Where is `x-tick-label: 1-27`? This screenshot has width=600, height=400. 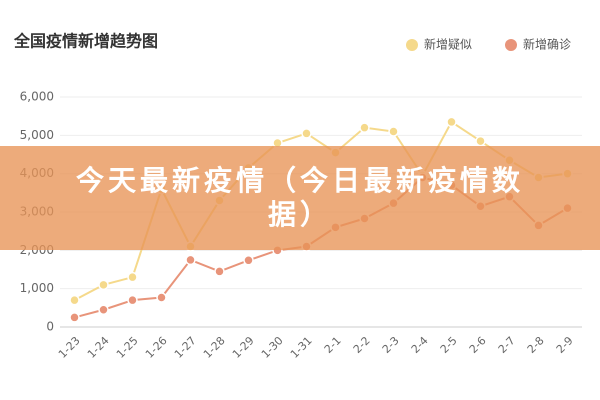
x-tick-label: 1-27 is located at coordinates (185, 347).